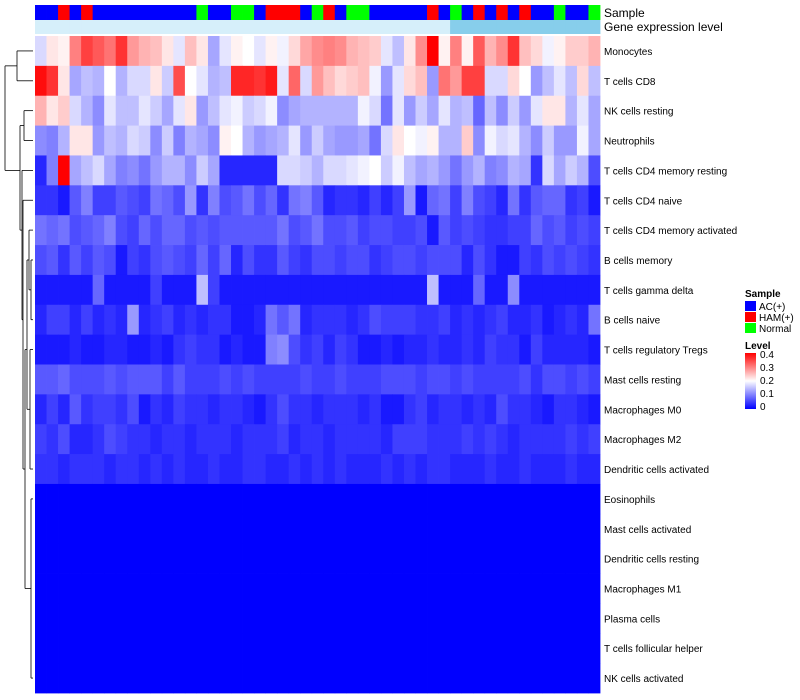  What do you see at coordinates (776, 318) in the screenshot?
I see `sample-legend-label: HAM(+)` at bounding box center [776, 318].